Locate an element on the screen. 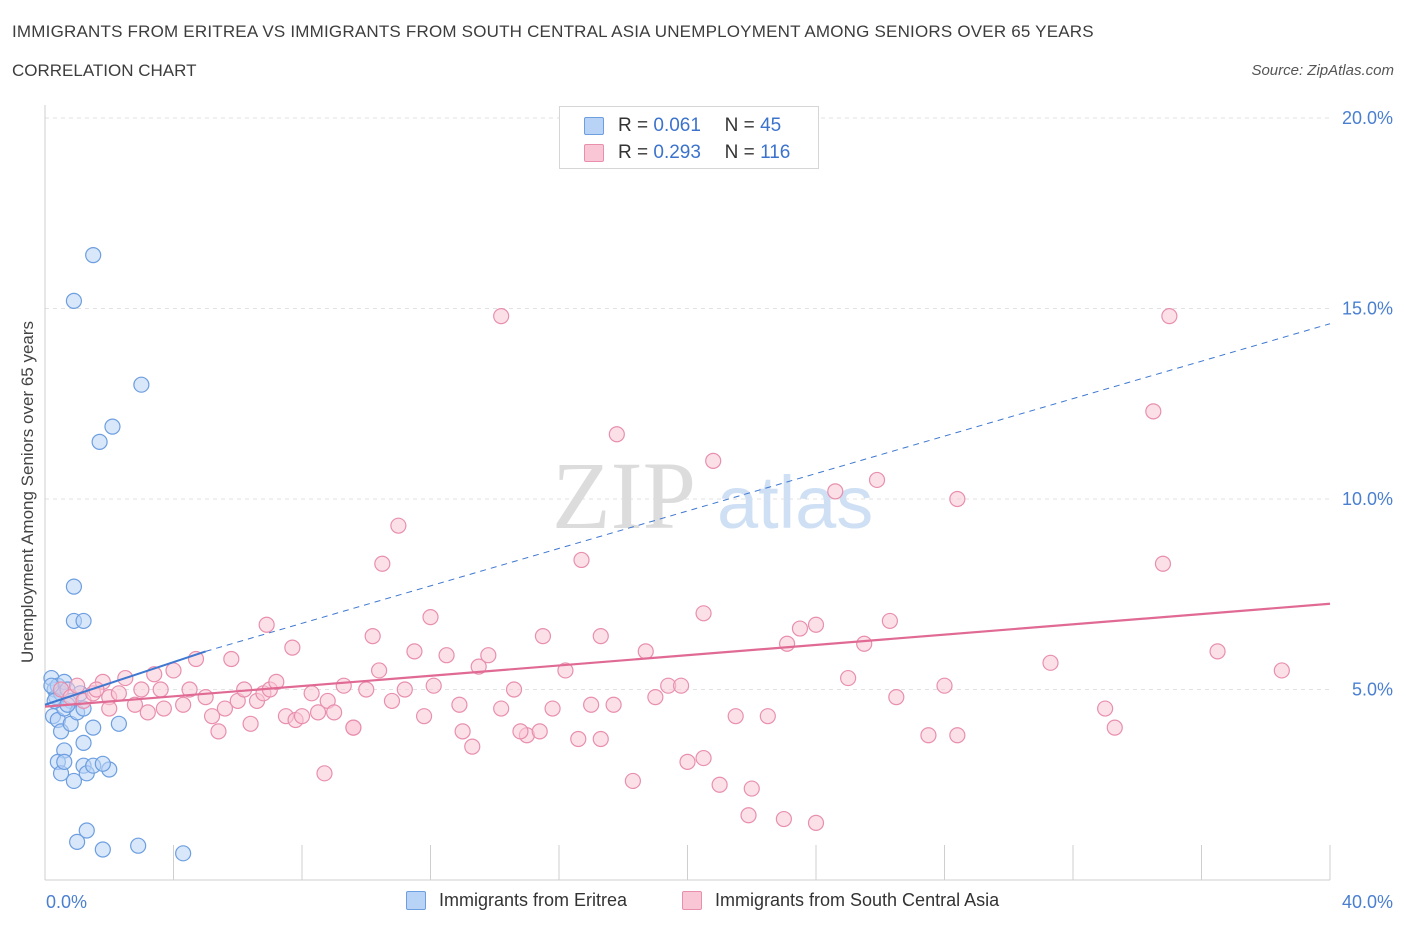 This screenshot has width=1406, height=930. y-tick-label: 15.0% is located at coordinates (1367, 309).